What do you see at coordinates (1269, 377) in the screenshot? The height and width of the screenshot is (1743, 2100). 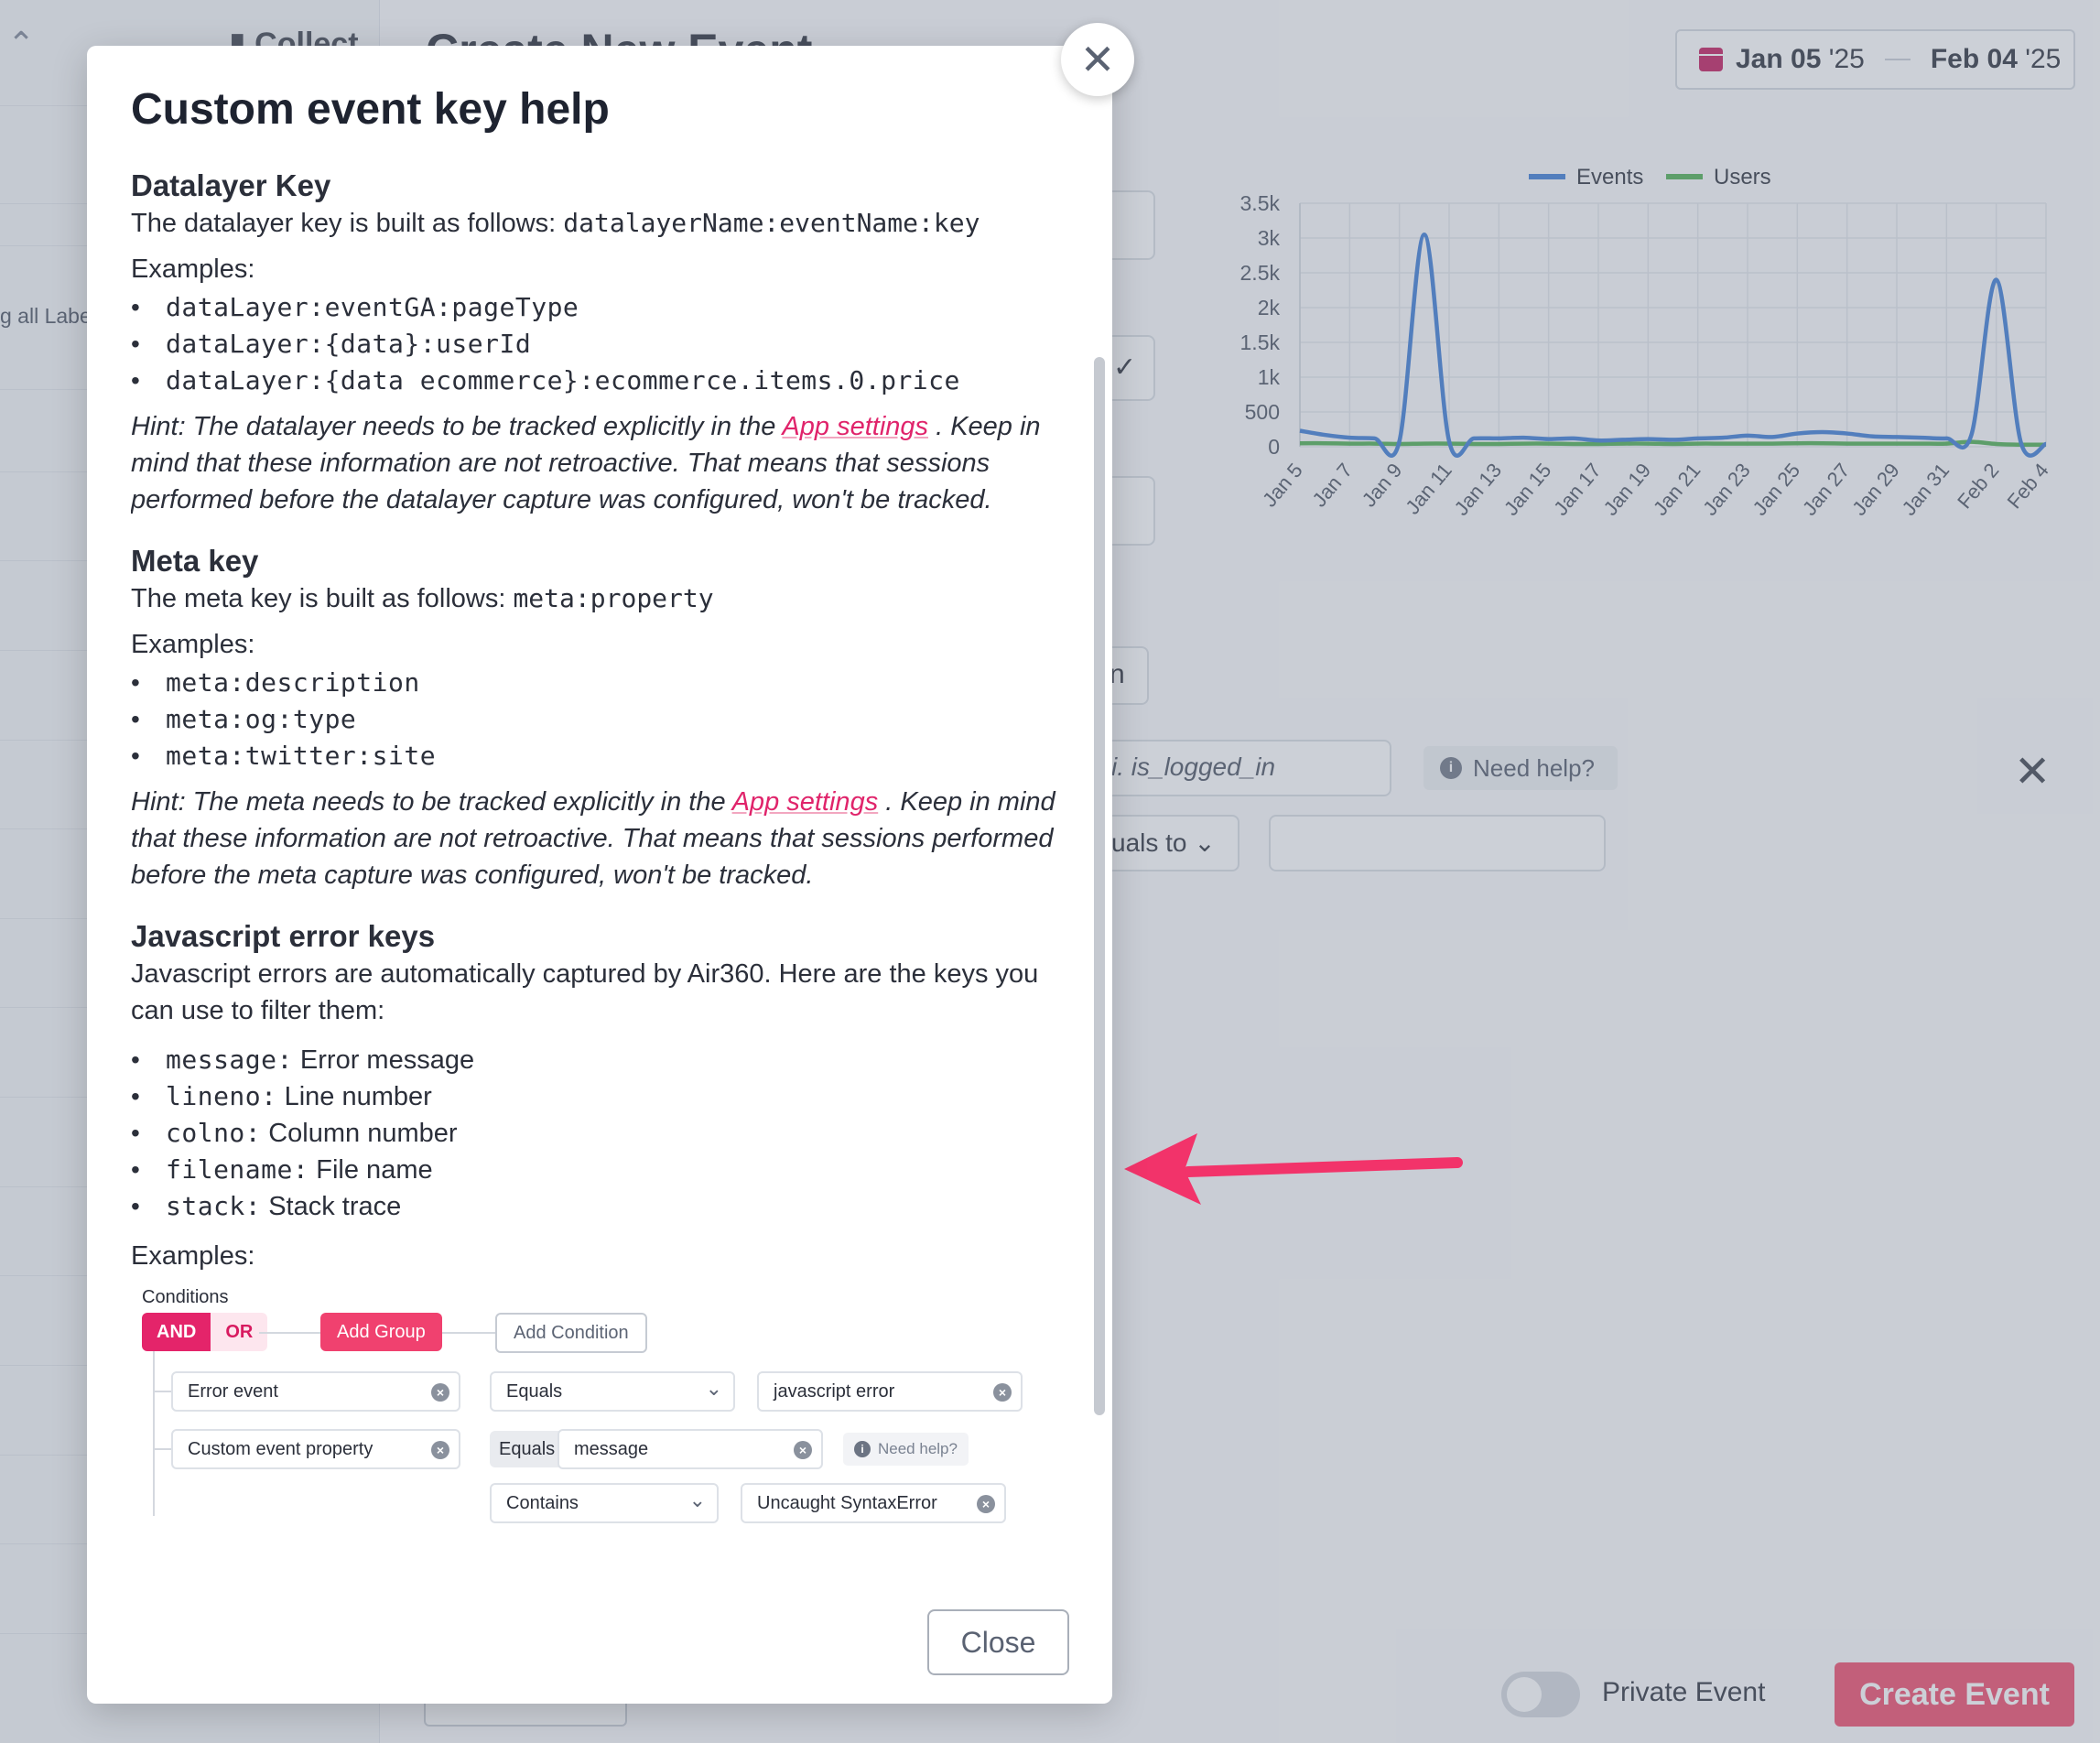 I see `y-tick-label: 1k` at bounding box center [1269, 377].